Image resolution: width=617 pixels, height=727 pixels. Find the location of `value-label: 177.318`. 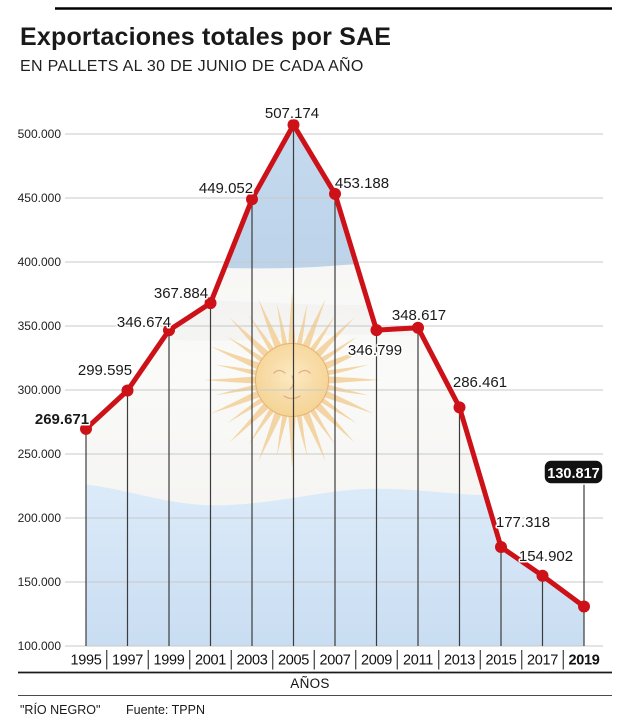

value-label: 177.318 is located at coordinates (523, 522).